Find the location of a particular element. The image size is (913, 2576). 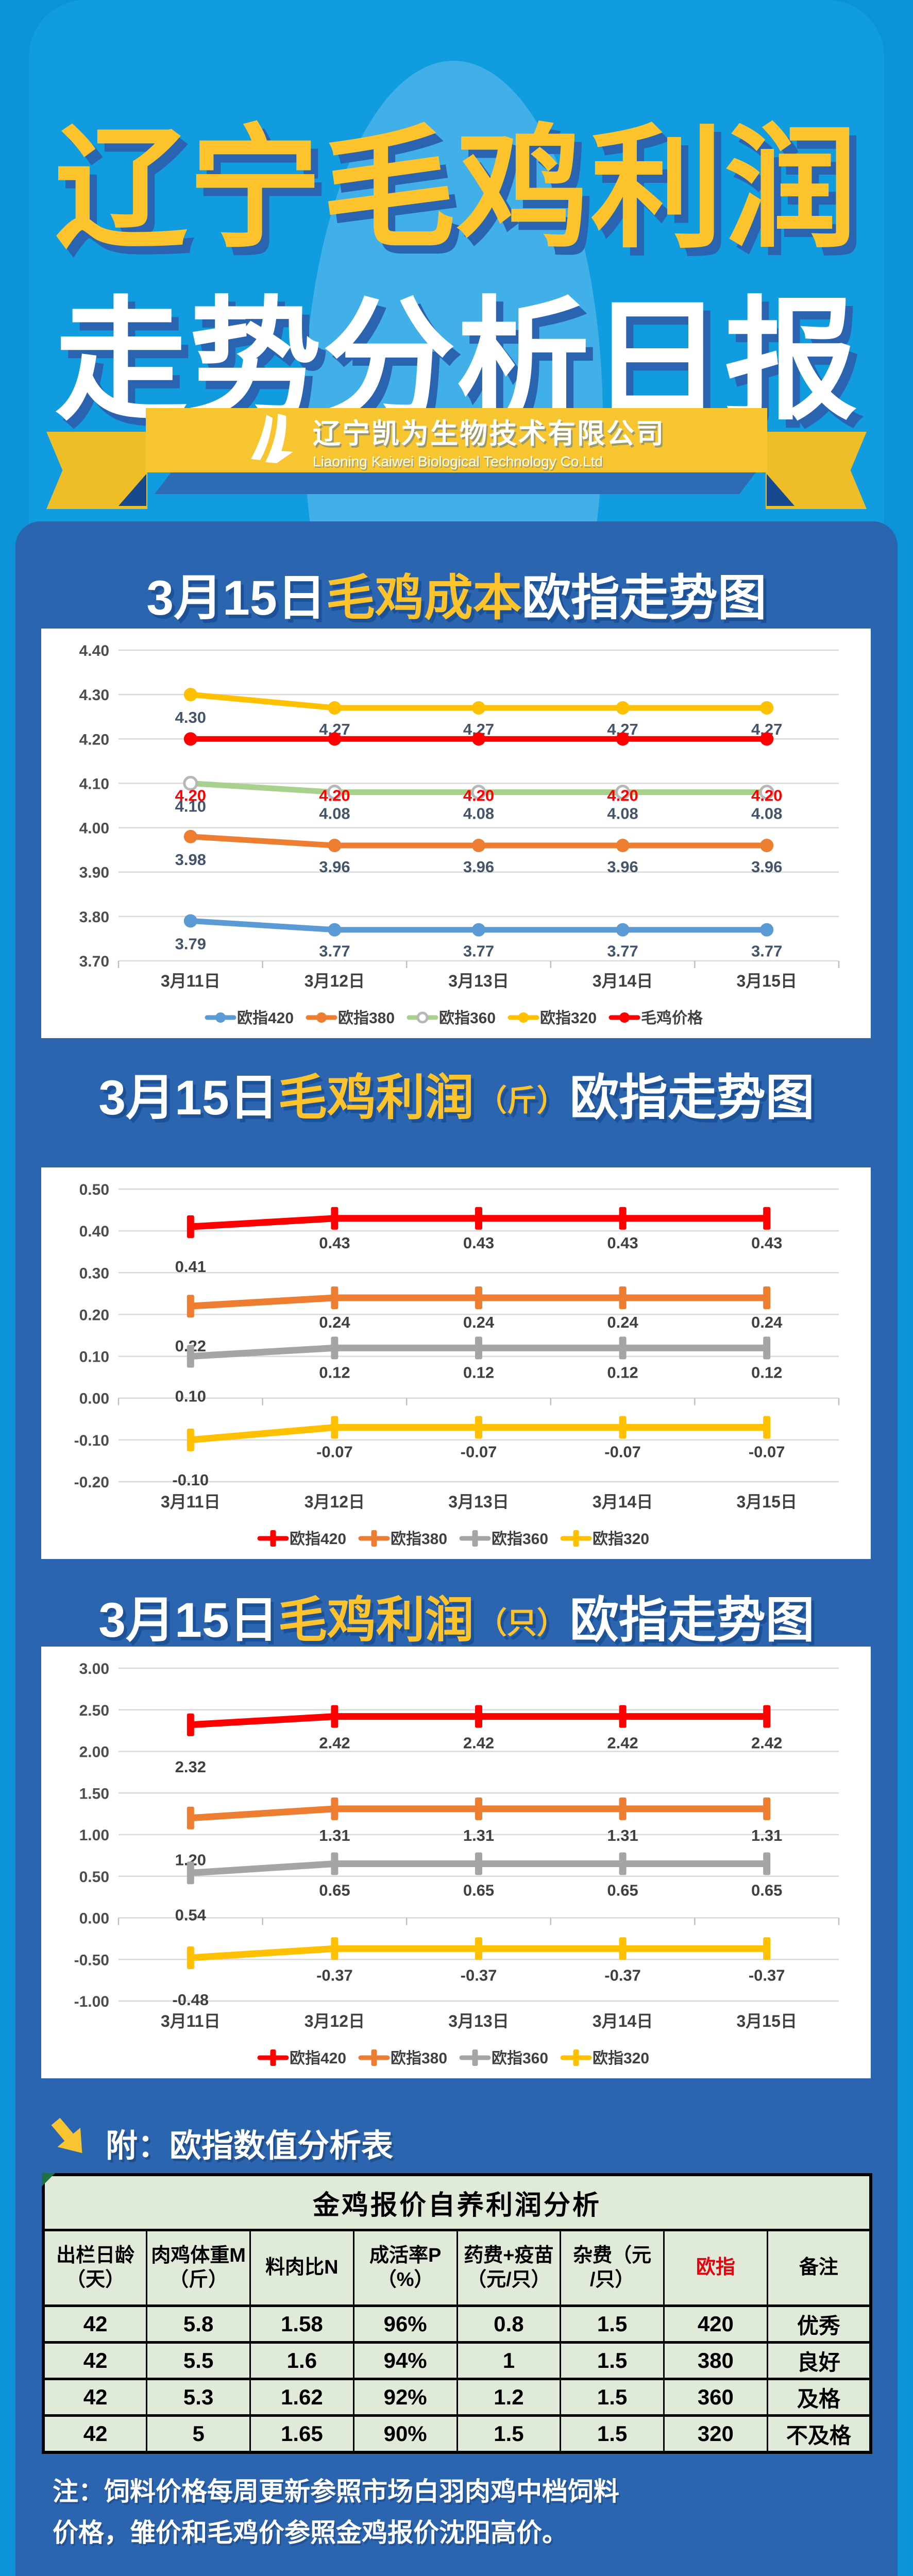

main-title-line1: 辽宁毛鸡利润 is located at coordinates (457, 188).